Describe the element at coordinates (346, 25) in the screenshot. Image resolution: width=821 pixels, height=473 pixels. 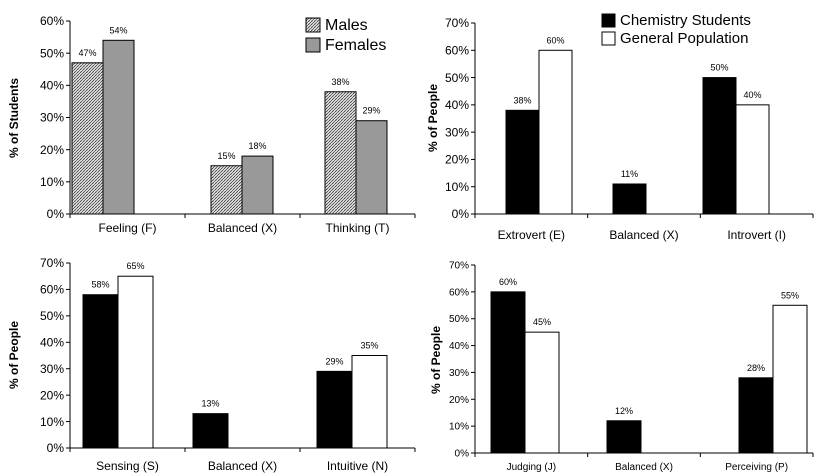
I see `legend-label: Males` at that location.